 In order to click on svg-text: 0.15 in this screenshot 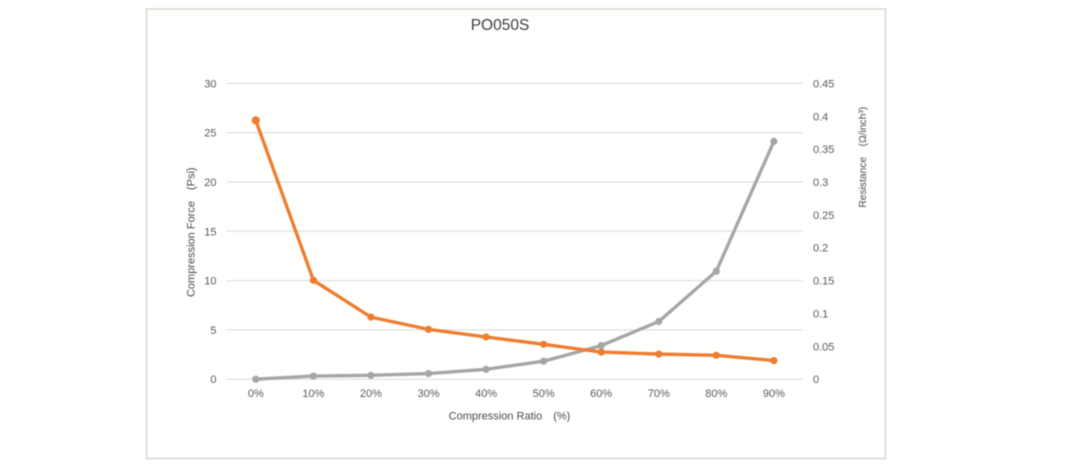, I will do `click(823, 282)`.